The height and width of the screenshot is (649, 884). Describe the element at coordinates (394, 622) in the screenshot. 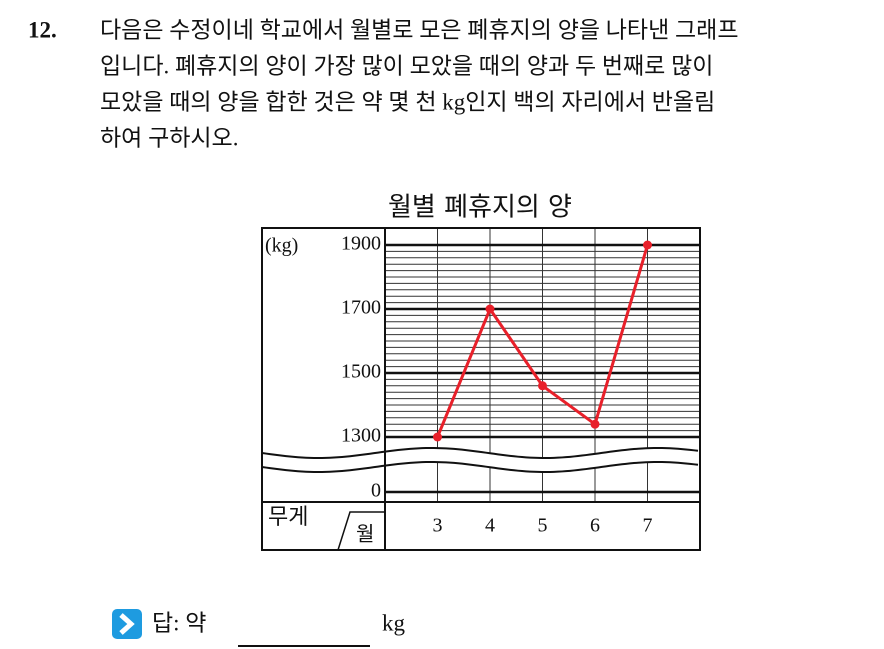

I see `answer-unit: kg` at that location.